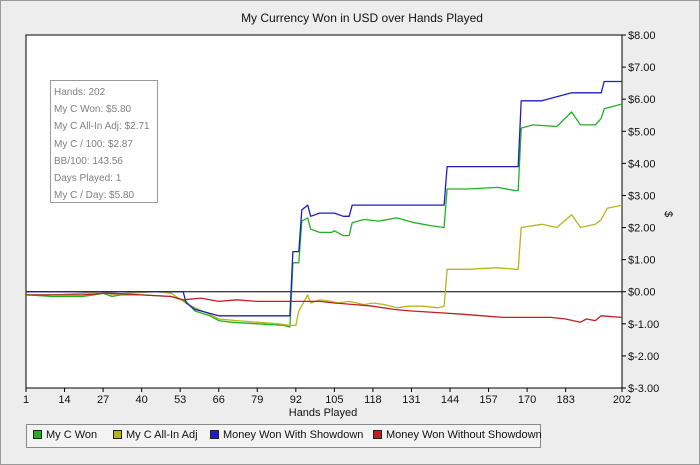 The width and height of the screenshot is (700, 465). I want to click on chart-title: My Currency Won in USD over Hands Played, so click(362, 18).